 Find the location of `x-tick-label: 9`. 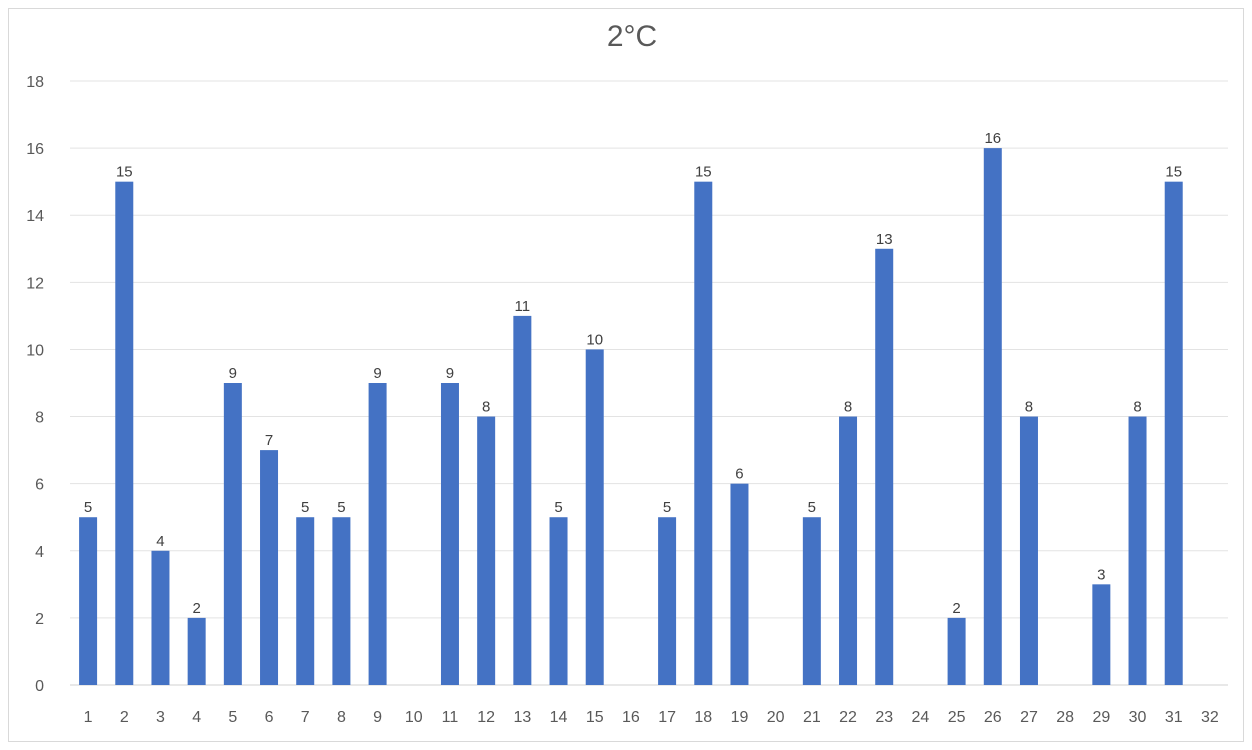

x-tick-label: 9 is located at coordinates (377, 717).